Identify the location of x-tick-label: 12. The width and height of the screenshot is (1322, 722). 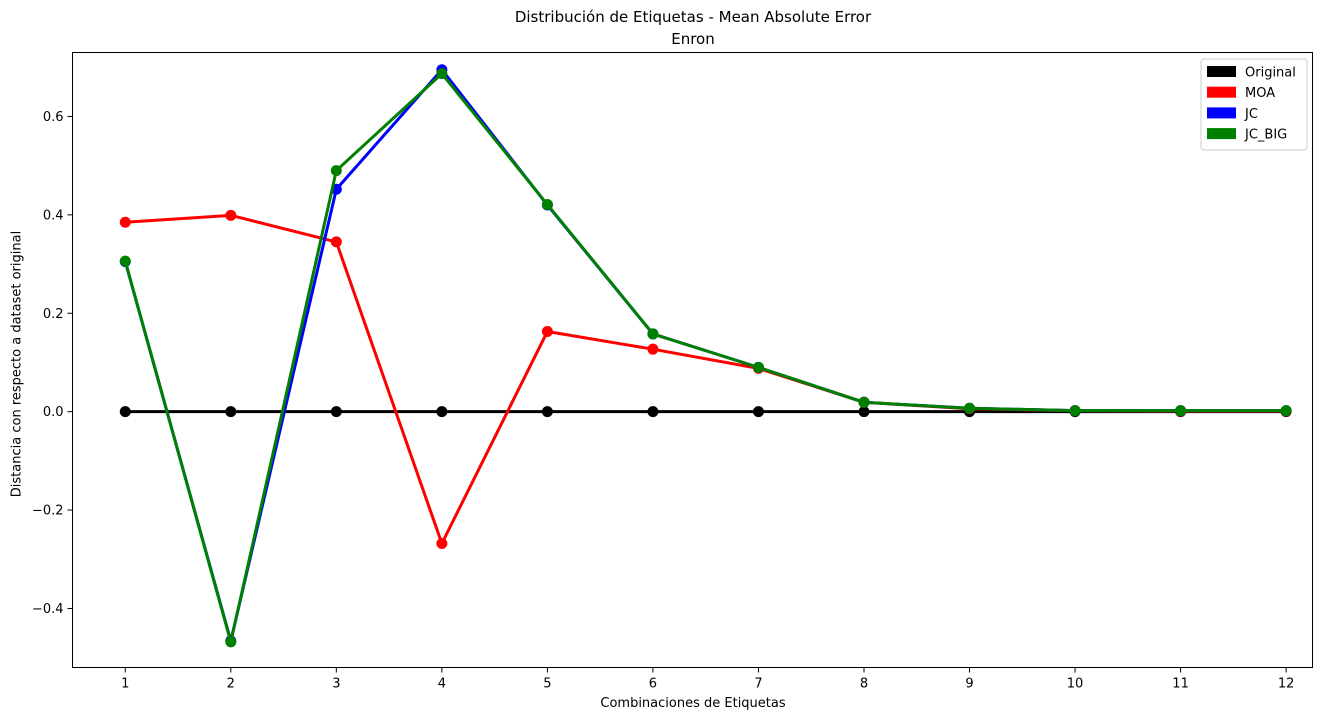
(1286, 684).